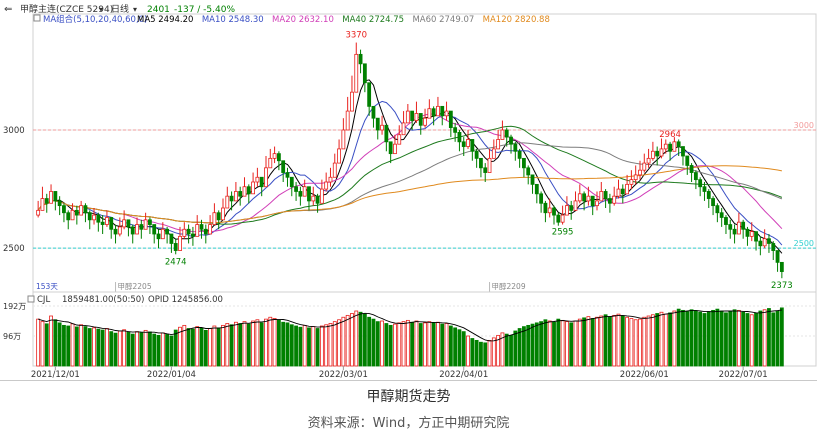 The image size is (817, 435). I want to click on figure-title: 甲醇期货走势, so click(408, 397).